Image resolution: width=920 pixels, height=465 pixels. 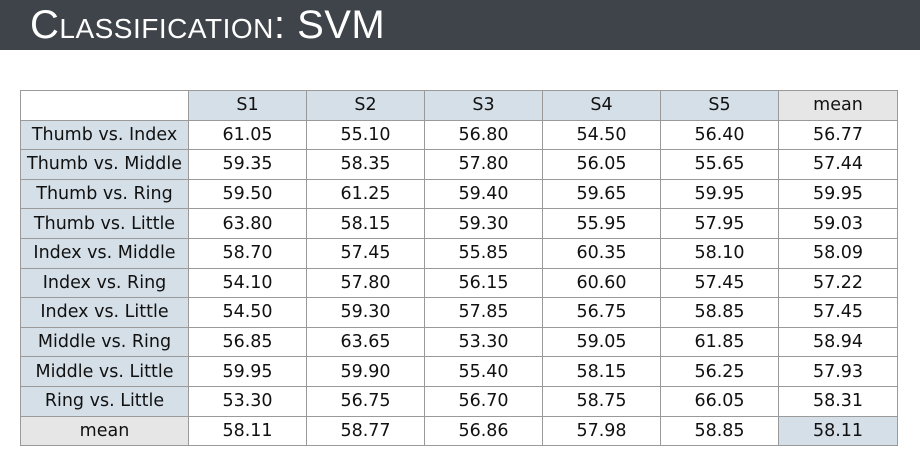 What do you see at coordinates (601, 194) in the screenshot?
I see `table-cell: 59.65` at bounding box center [601, 194].